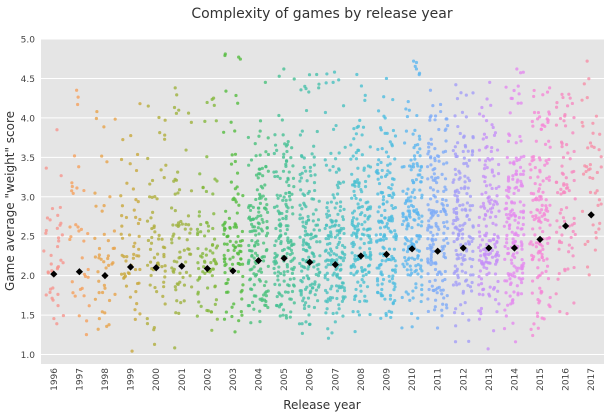 This screenshot has width=607, height=417. I want to click on x-tick-label: 1998, so click(106, 379).